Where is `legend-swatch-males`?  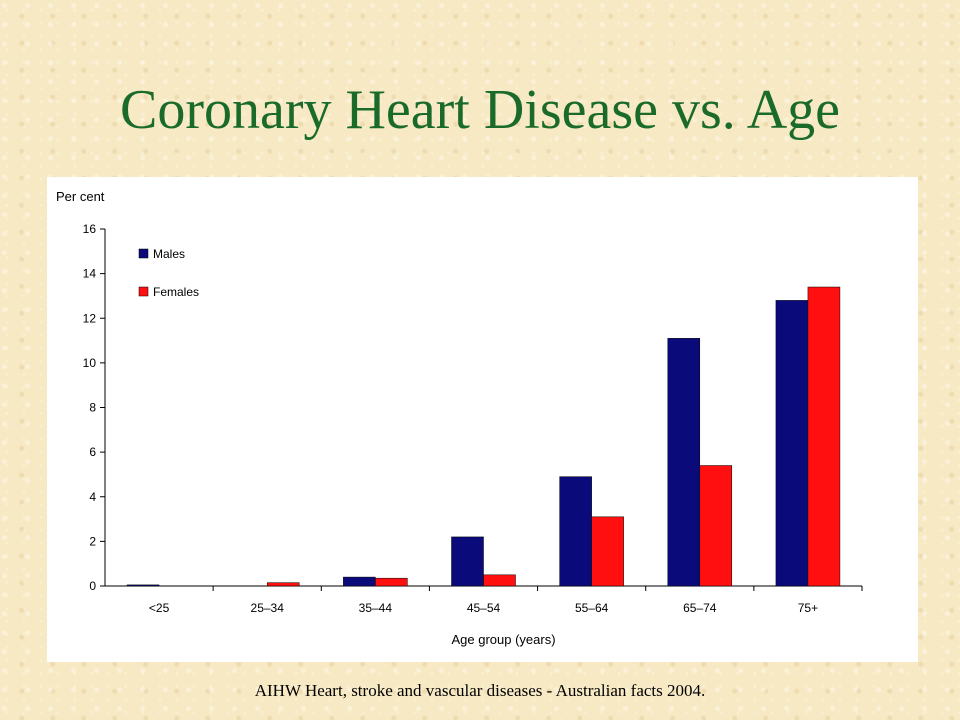 legend-swatch-males is located at coordinates (143, 253).